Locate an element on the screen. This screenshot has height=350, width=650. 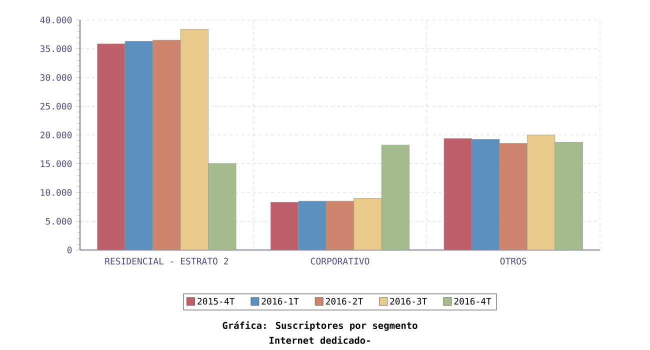
x-tick-label: RESIDENCIAL - ESTRATO 2 is located at coordinates (166, 261).